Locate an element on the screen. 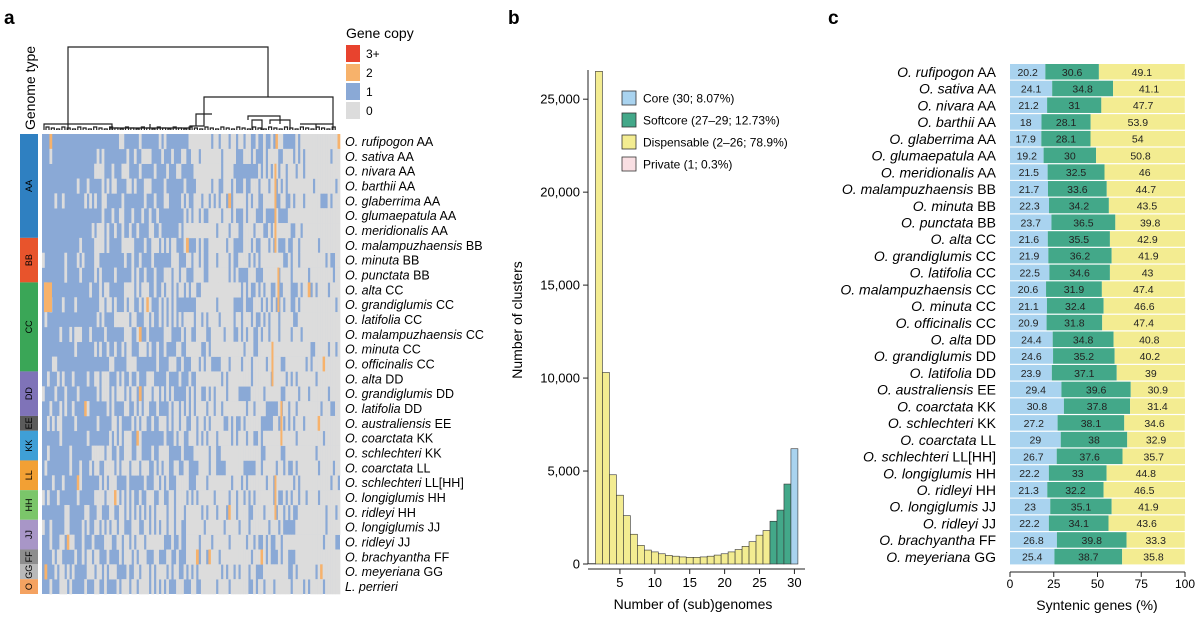 This screenshot has width=1200, height=626. heatmap-row-label-genome: KK is located at coordinates (431, 454).